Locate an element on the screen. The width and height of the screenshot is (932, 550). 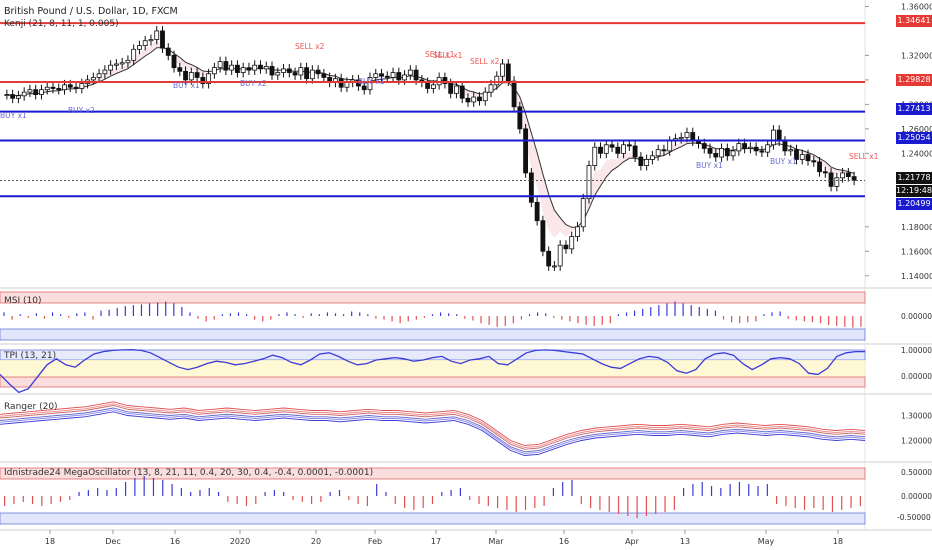
tpi-tick-label: 1.00000 is located at coordinates (916, 350).